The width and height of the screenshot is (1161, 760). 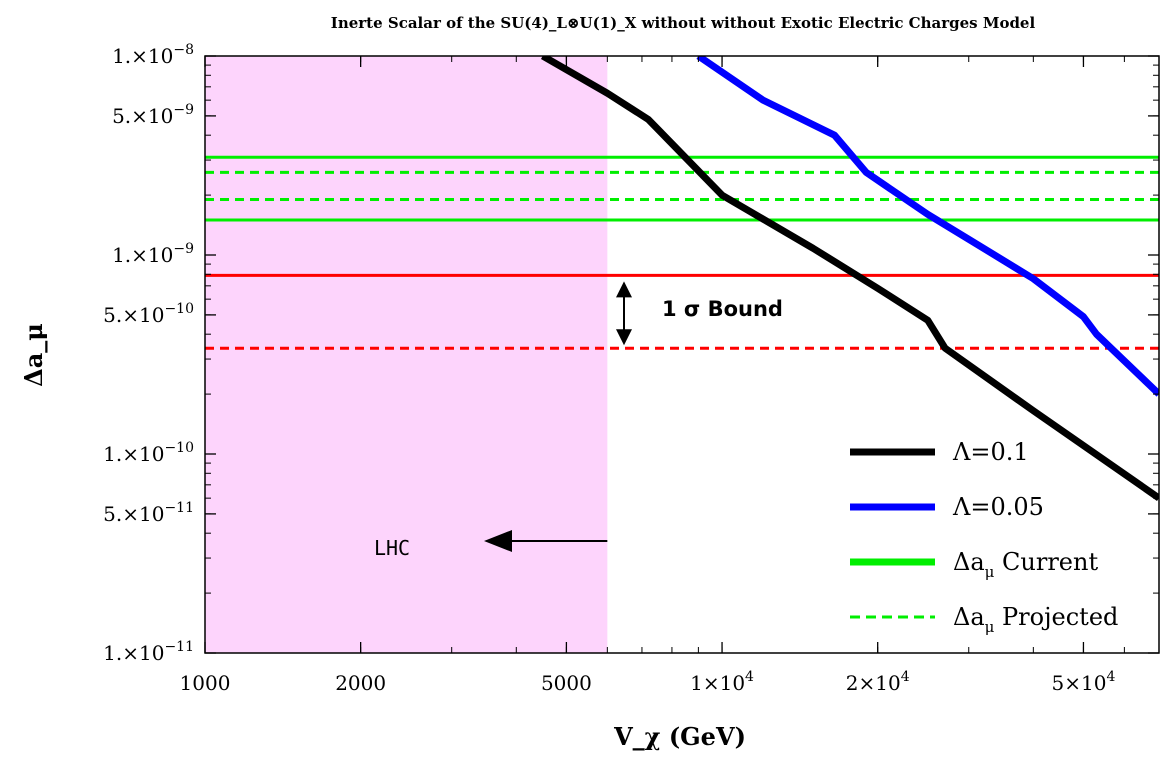 I want to click on x-tick-label: 5×10⁴, so click(x=1084, y=682).